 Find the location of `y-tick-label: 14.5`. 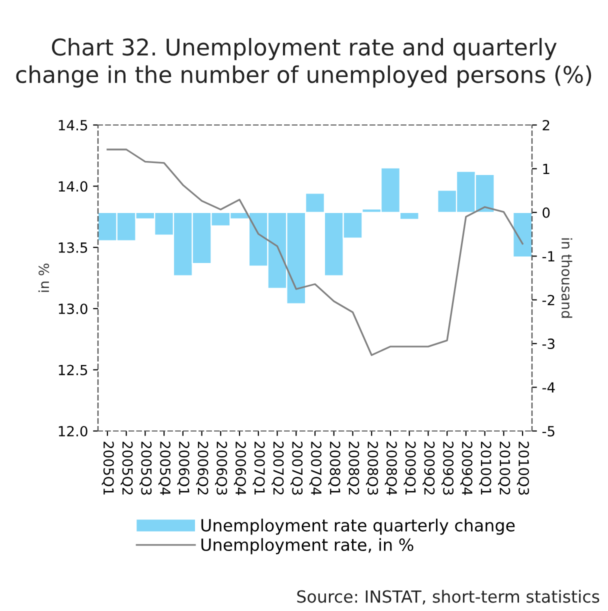

y-tick-label: 14.5 is located at coordinates (73, 125).